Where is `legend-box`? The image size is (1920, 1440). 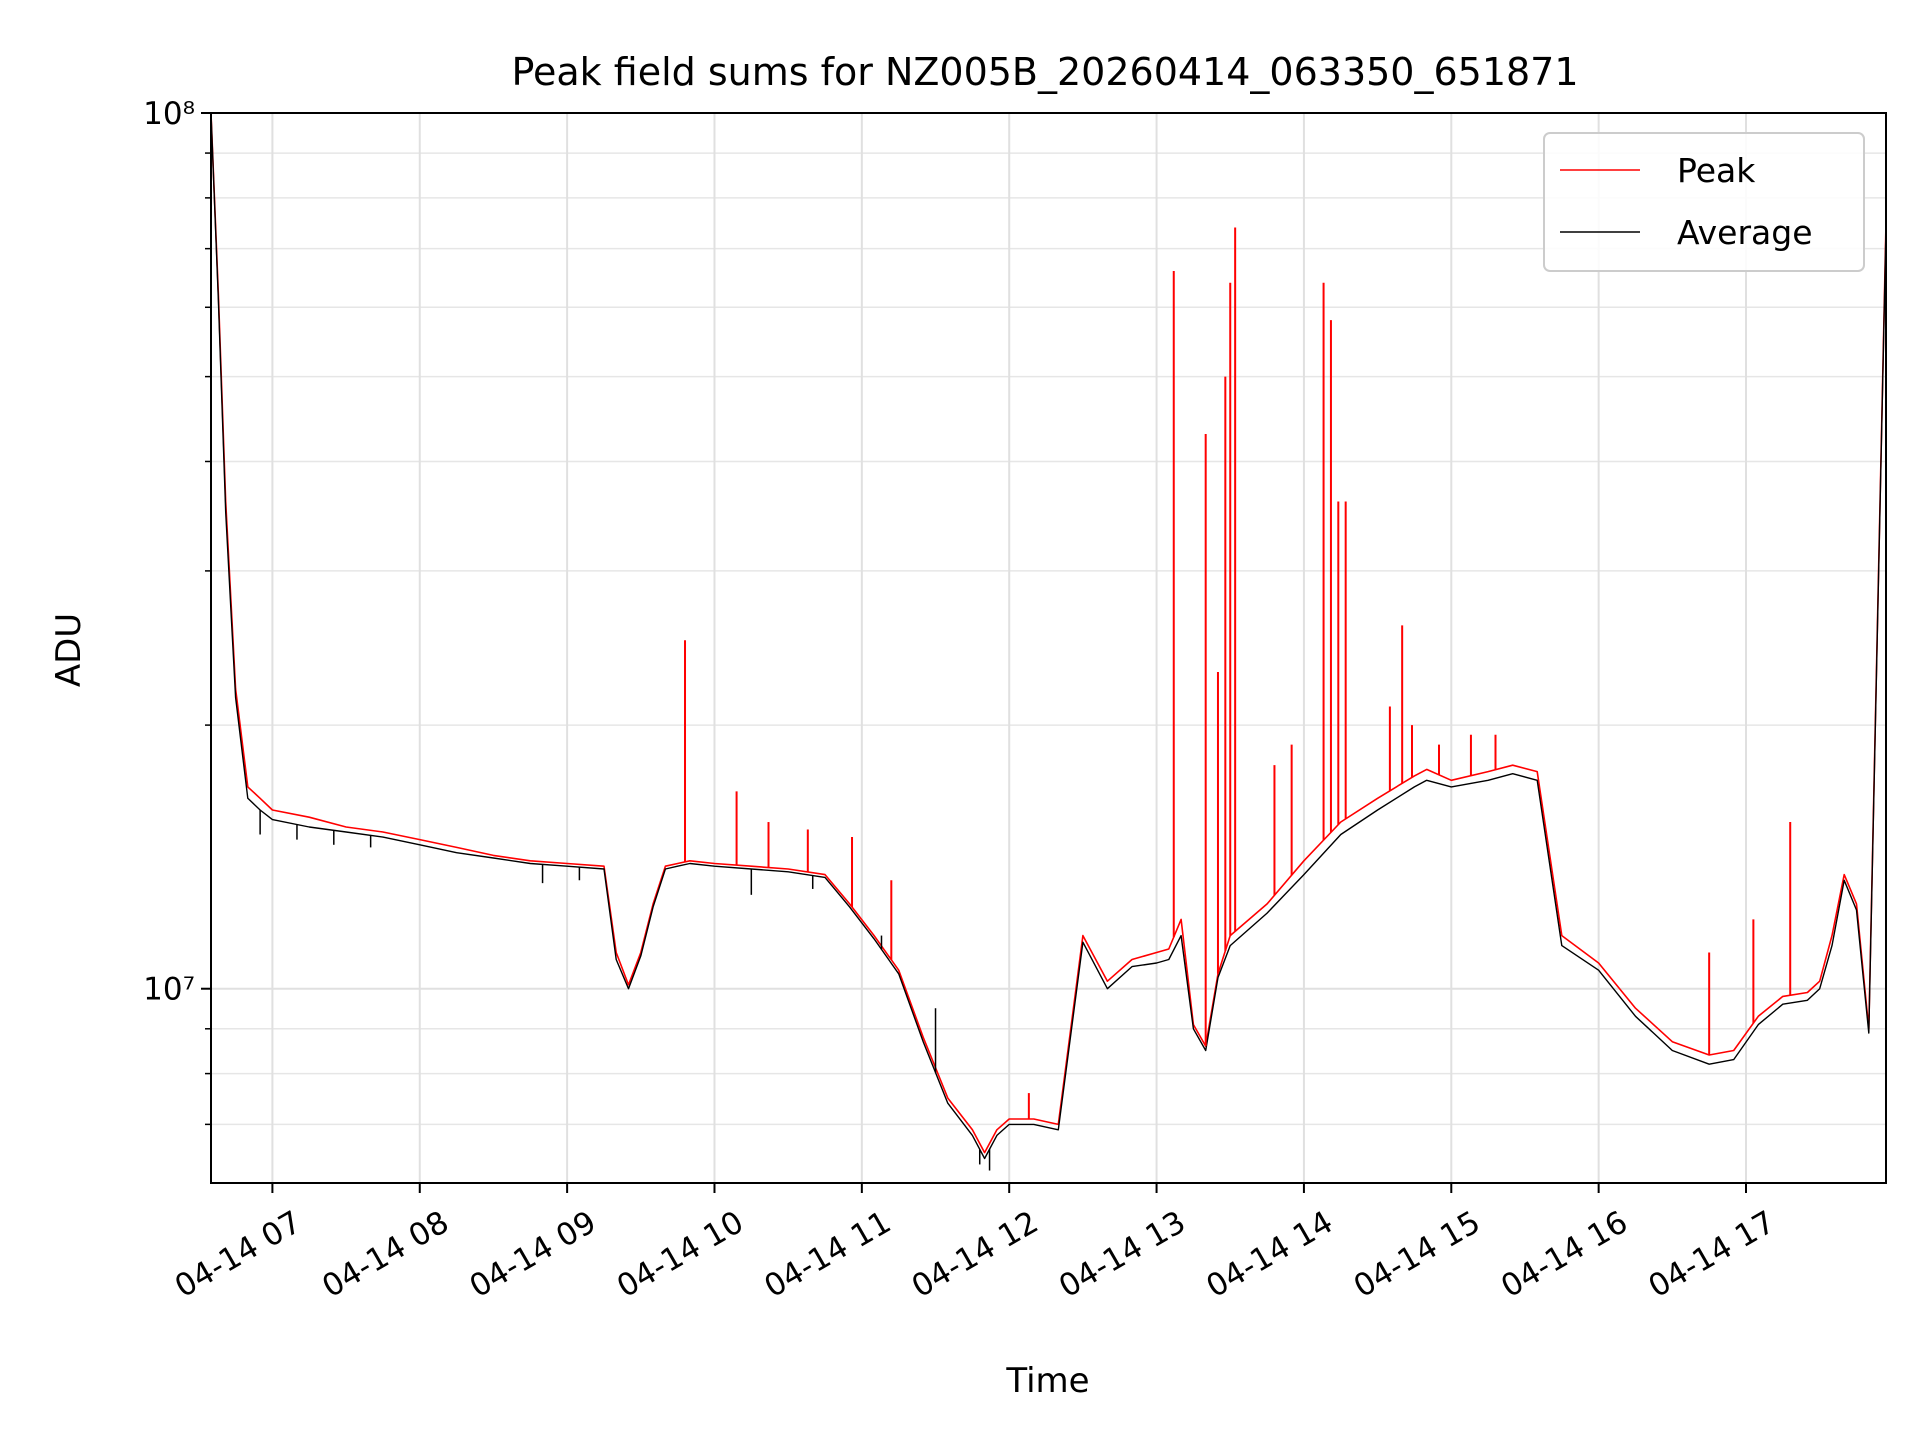 legend-box is located at coordinates (1704, 202).